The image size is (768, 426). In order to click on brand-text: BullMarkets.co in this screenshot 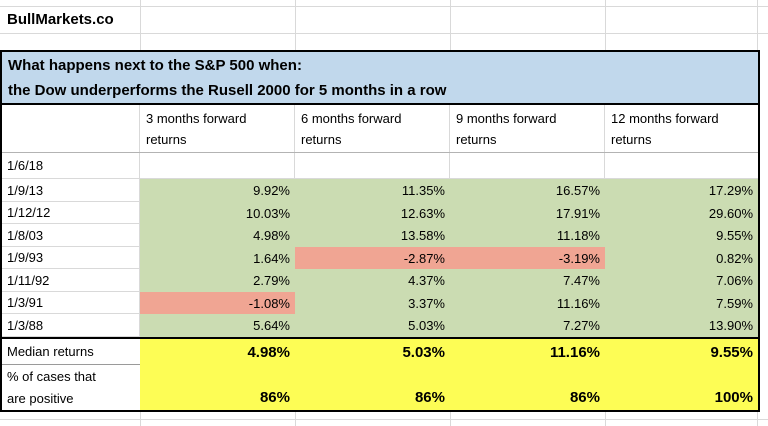, I will do `click(60, 19)`.